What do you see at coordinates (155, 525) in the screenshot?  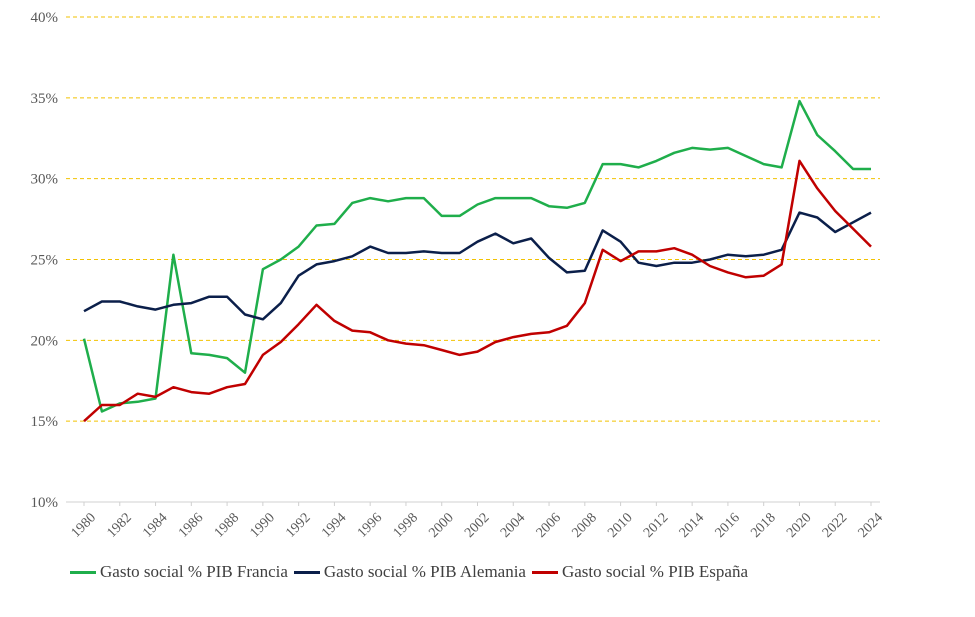 I see `x-tick-label: 1984` at bounding box center [155, 525].